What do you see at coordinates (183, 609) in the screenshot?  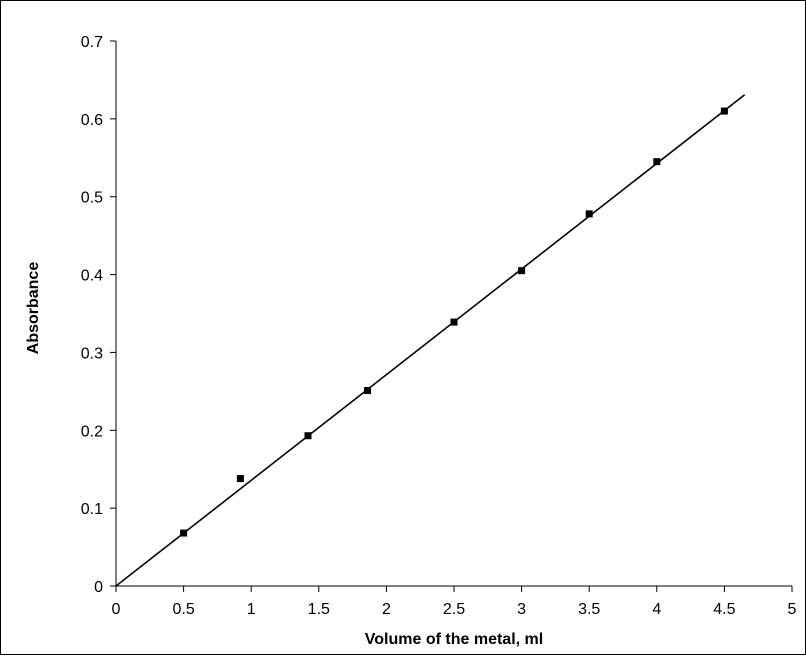 I see `x-tick-label: 0.5` at bounding box center [183, 609].